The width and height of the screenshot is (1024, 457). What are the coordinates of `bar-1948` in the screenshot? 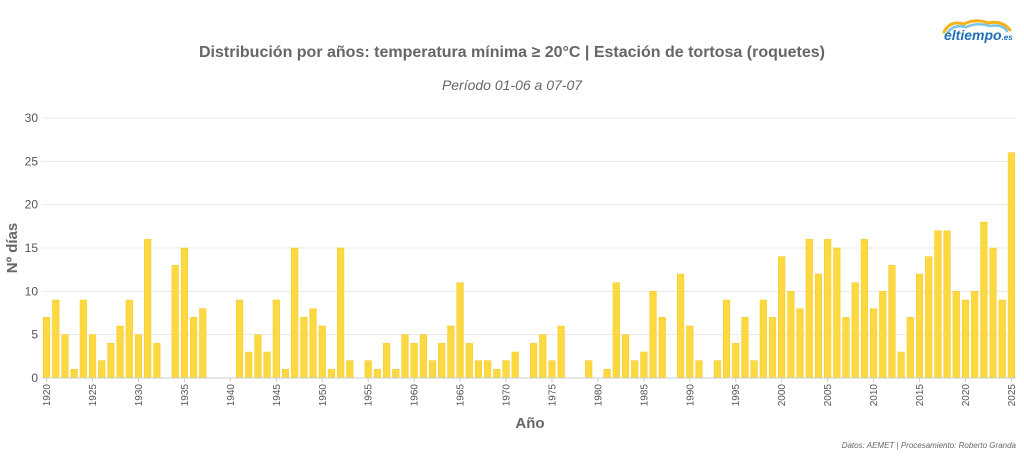 It's located at (304, 348).